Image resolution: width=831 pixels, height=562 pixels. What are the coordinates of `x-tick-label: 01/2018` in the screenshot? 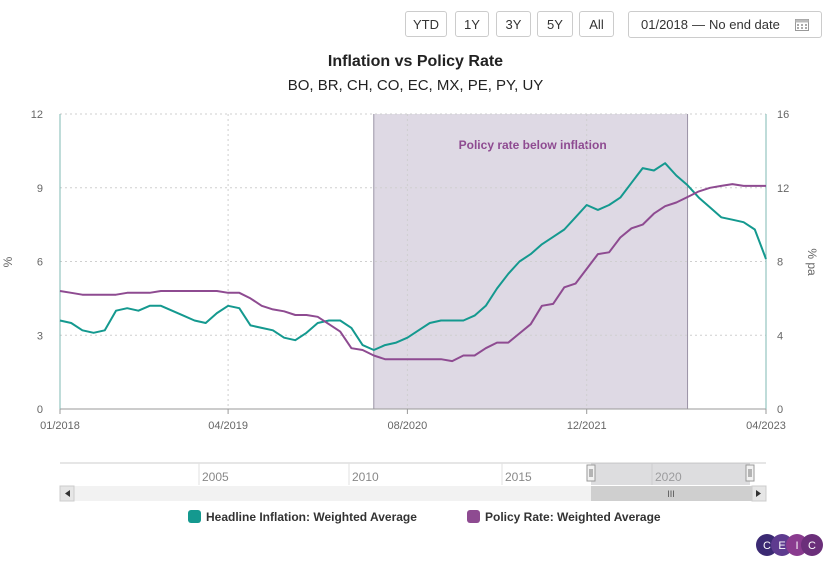 It's located at (60, 426).